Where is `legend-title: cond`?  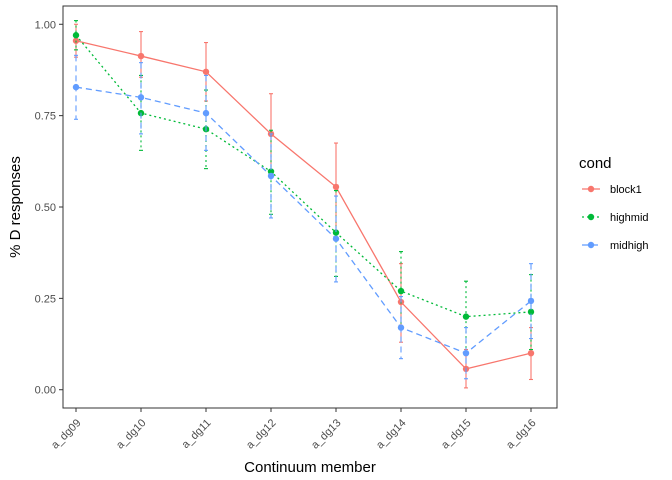 legend-title: cond is located at coordinates (595, 163).